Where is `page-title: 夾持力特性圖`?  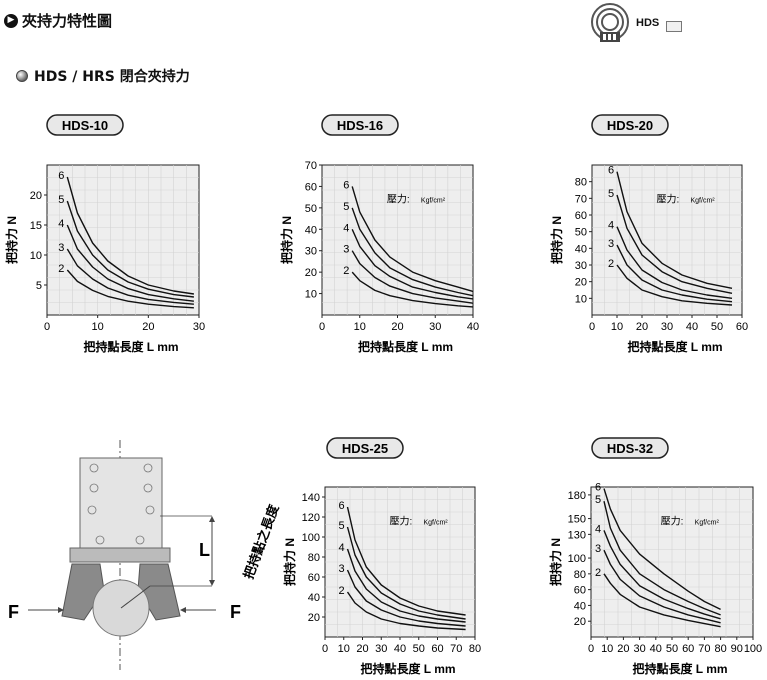 page-title: 夾持力特性圖 is located at coordinates (67, 21).